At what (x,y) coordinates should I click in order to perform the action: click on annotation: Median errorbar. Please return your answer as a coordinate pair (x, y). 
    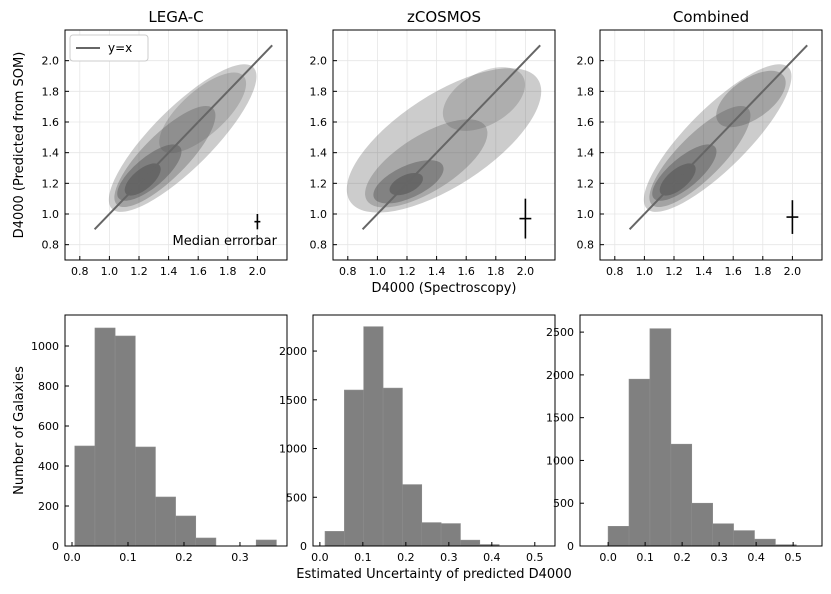
    Looking at the image, I should click on (225, 241).